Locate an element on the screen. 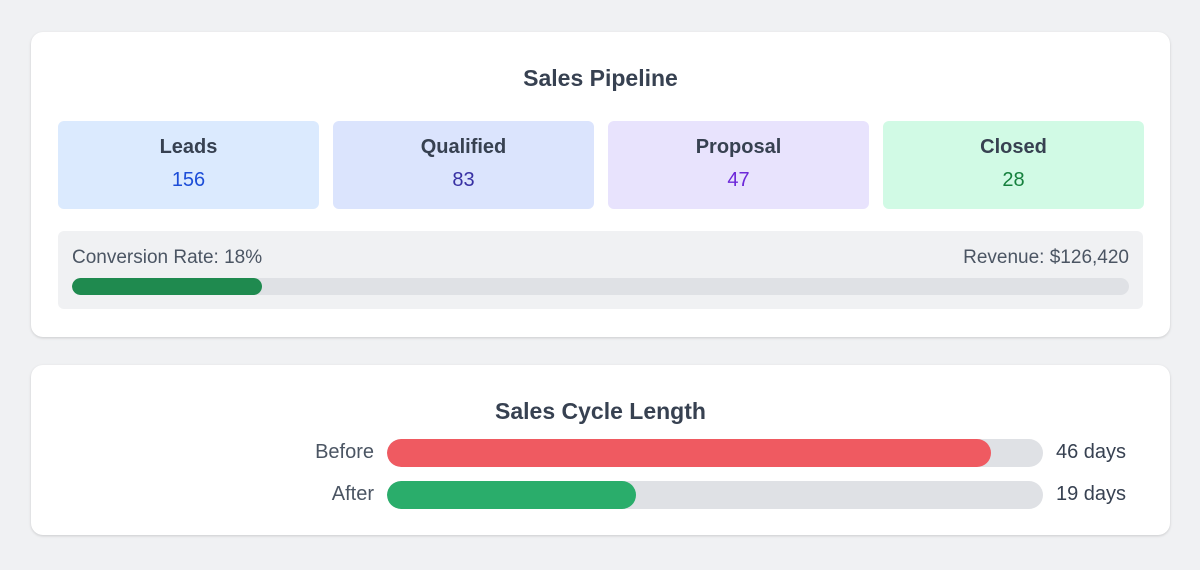  stage-label: Qualified is located at coordinates (463, 147).